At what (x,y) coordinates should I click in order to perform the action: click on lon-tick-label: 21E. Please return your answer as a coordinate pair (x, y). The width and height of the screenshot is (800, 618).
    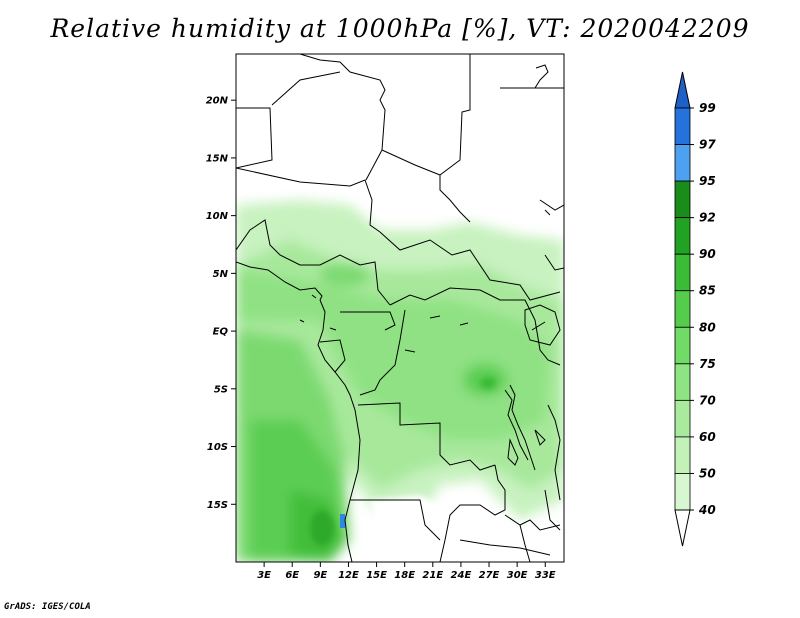
    Looking at the image, I should click on (432, 575).